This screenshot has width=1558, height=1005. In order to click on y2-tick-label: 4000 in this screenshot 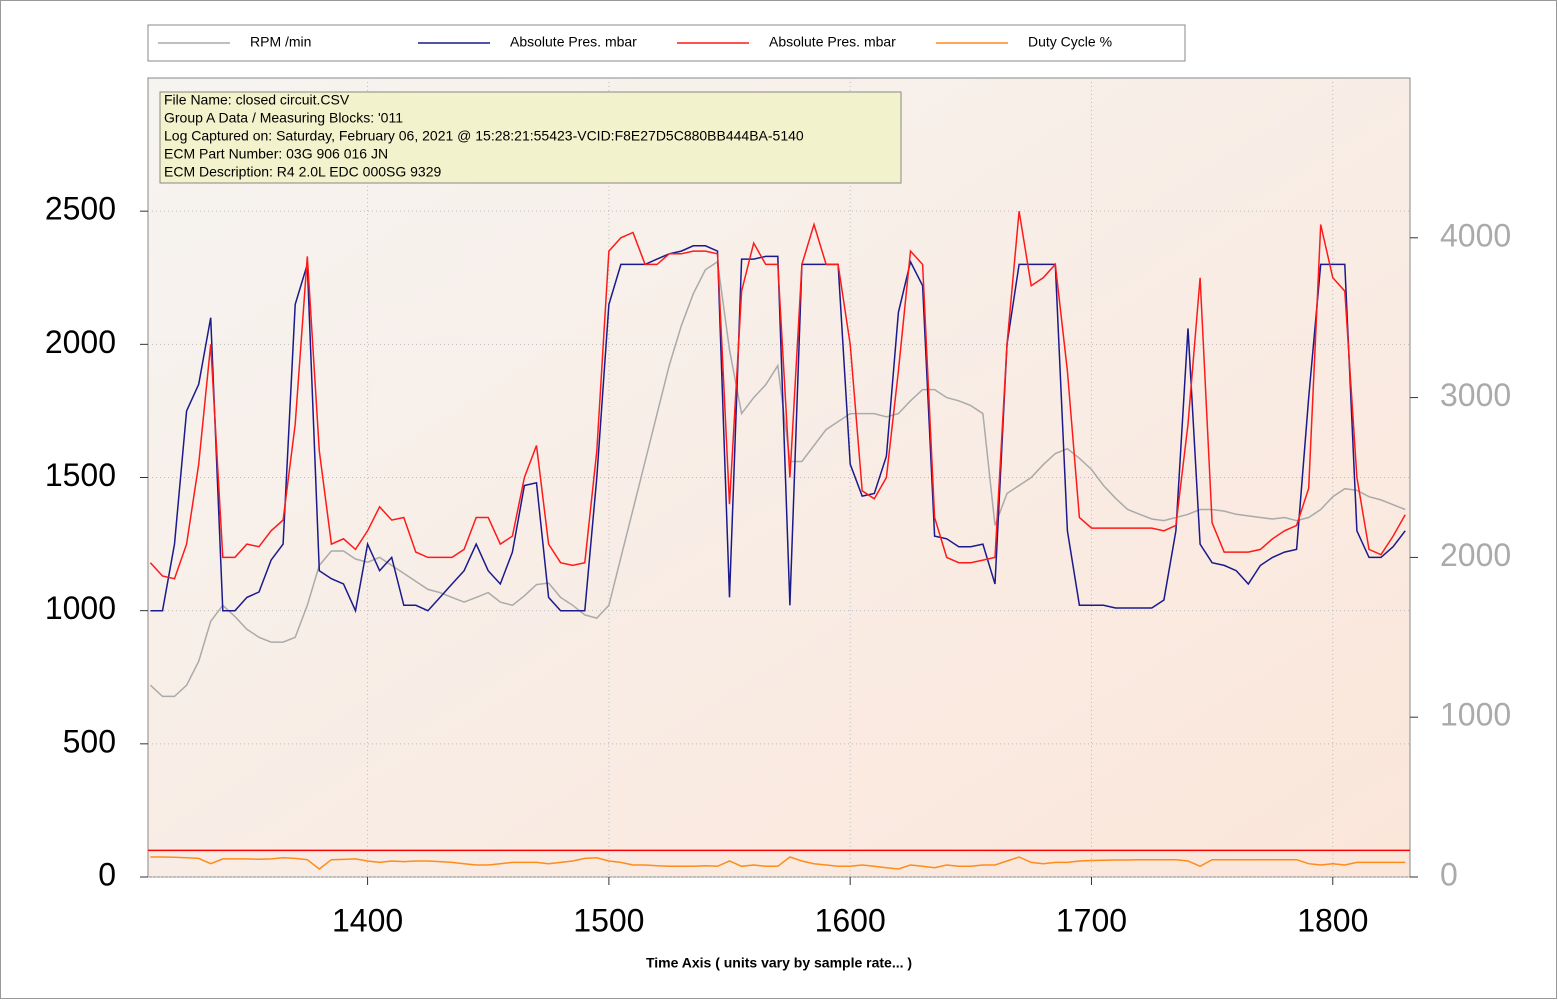, I will do `click(1475, 235)`.